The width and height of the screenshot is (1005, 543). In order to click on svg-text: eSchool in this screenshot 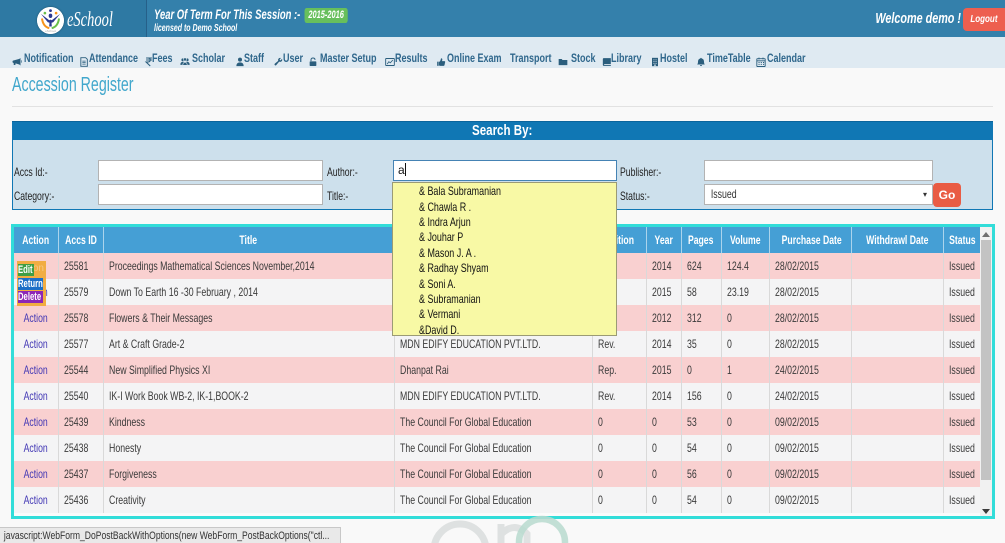, I will do `click(50, 31)`.